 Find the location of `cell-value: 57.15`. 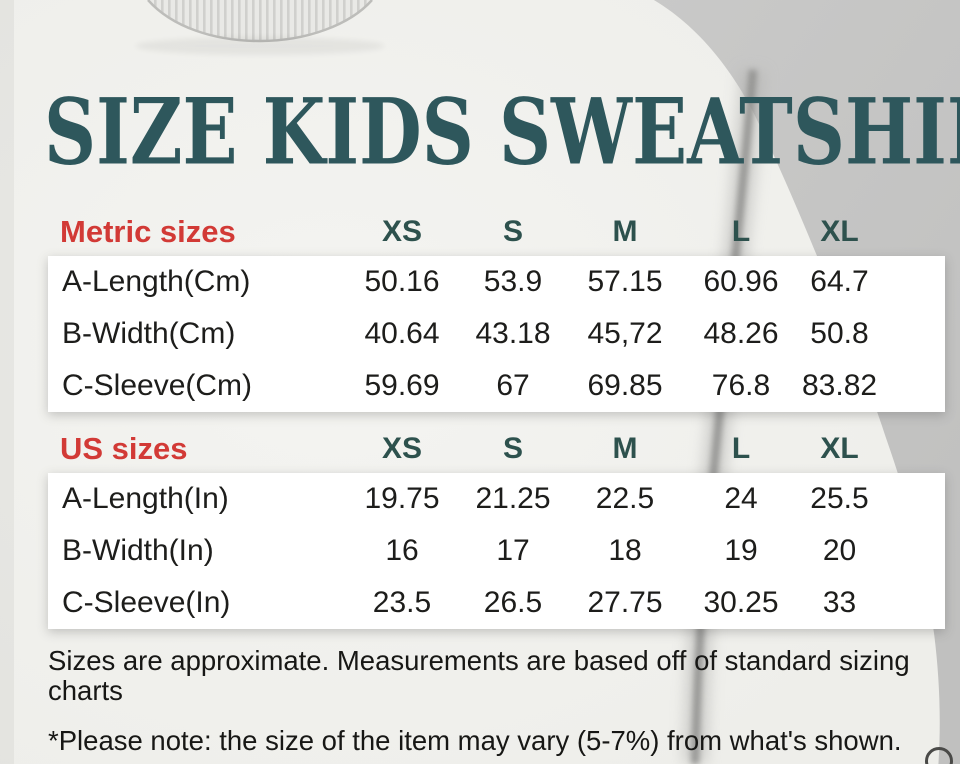

cell-value: 57.15 is located at coordinates (625, 281).